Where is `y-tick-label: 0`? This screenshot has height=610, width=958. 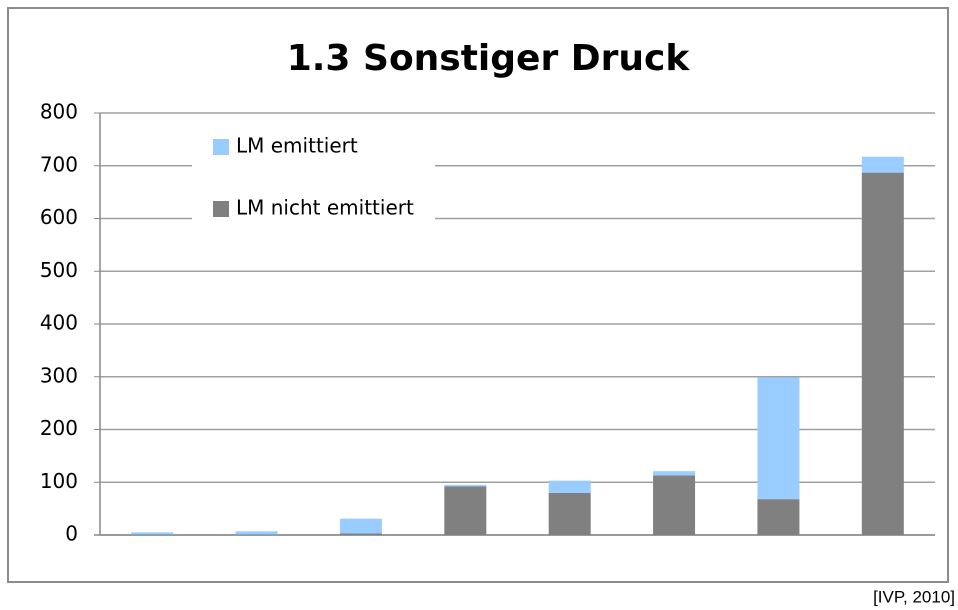 y-tick-label: 0 is located at coordinates (71, 534).